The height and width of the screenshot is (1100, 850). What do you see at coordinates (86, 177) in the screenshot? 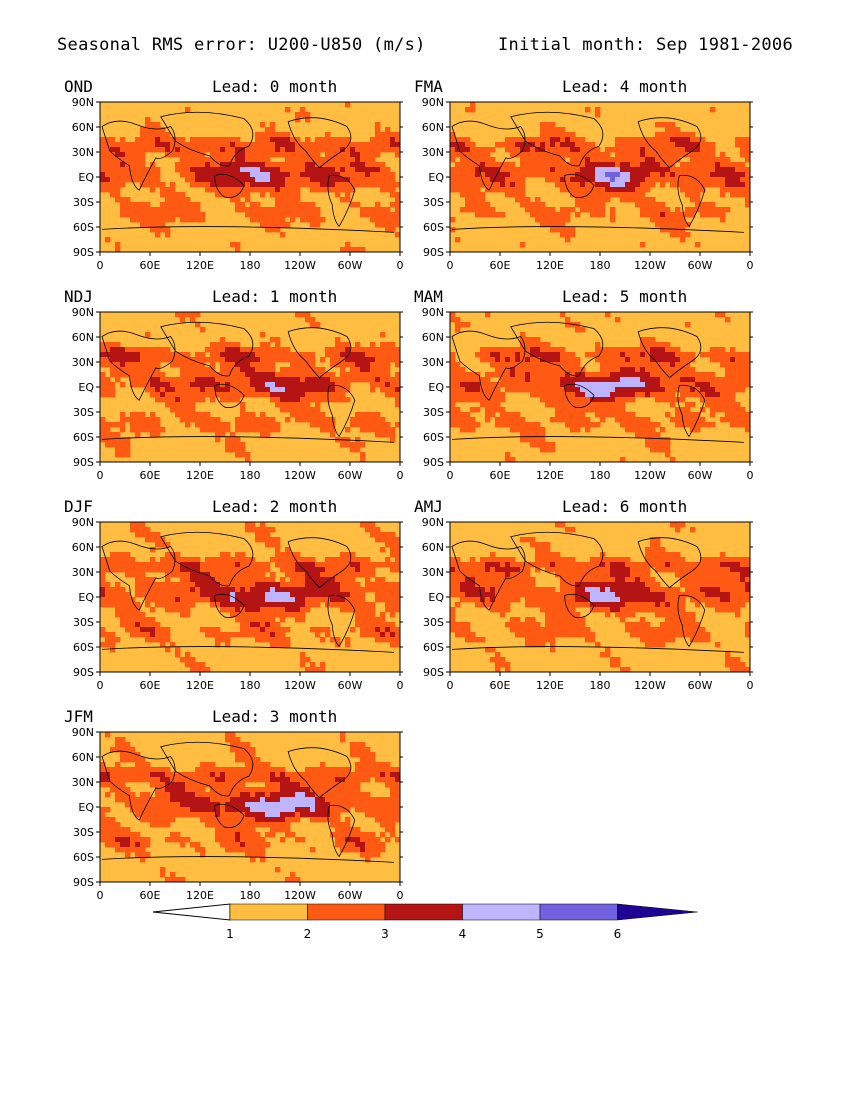
I see `lat-tick-label: EQ` at bounding box center [86, 177].